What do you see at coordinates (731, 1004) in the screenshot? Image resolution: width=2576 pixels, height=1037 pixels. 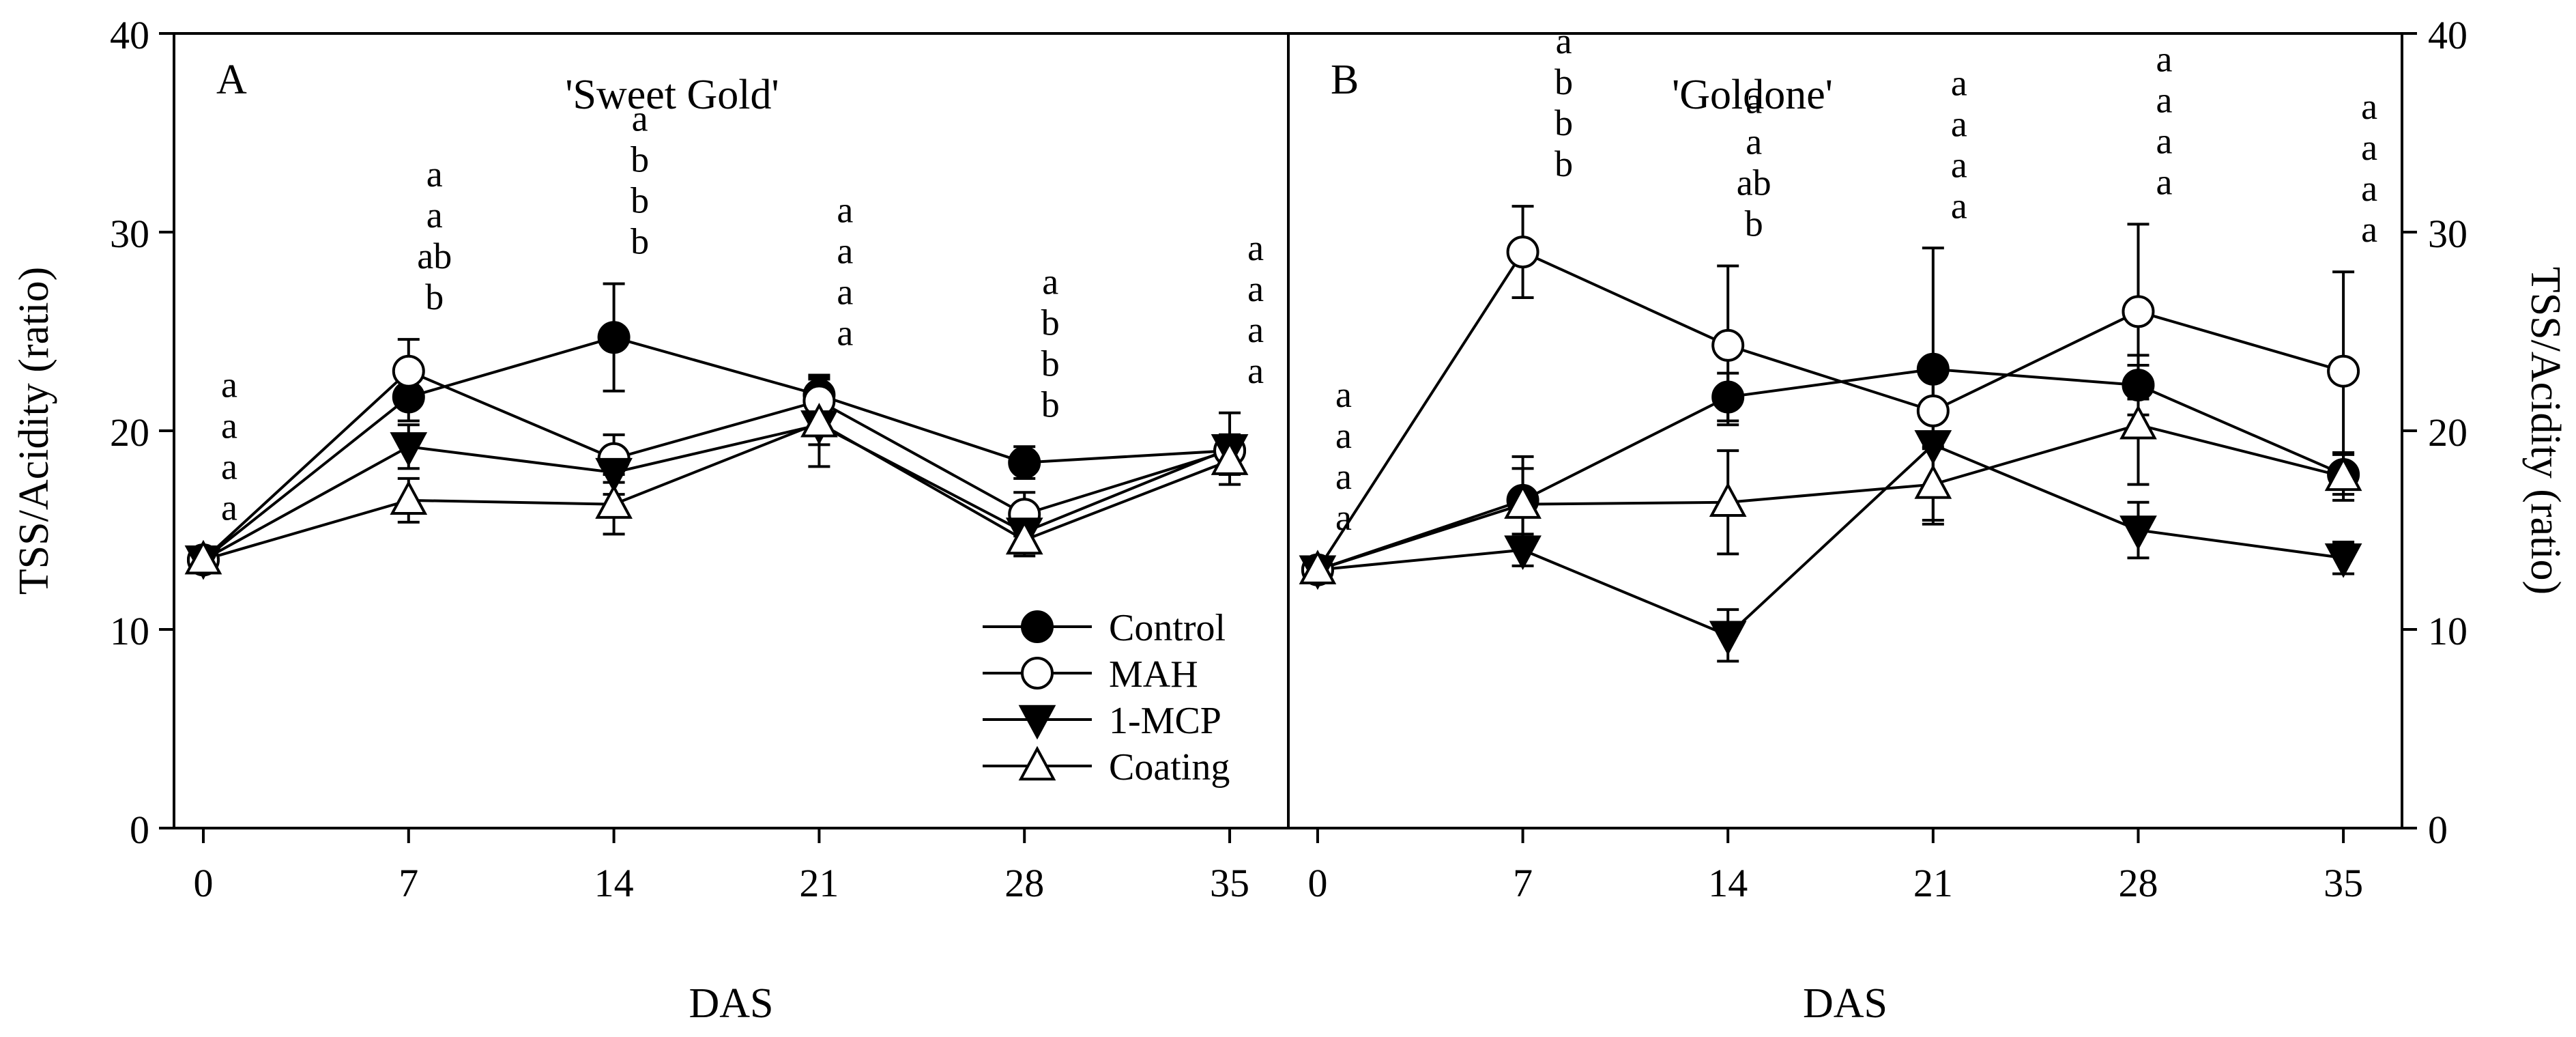 I see `panel-a-x-axis-label: DAS` at bounding box center [731, 1004].